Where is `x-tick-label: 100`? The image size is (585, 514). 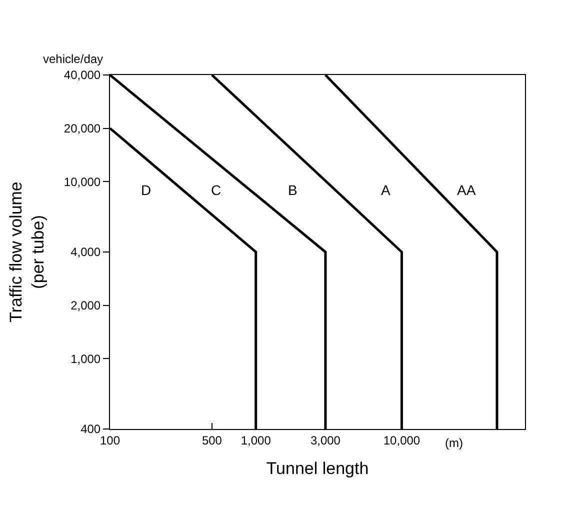 x-tick-label: 100 is located at coordinates (110, 440).